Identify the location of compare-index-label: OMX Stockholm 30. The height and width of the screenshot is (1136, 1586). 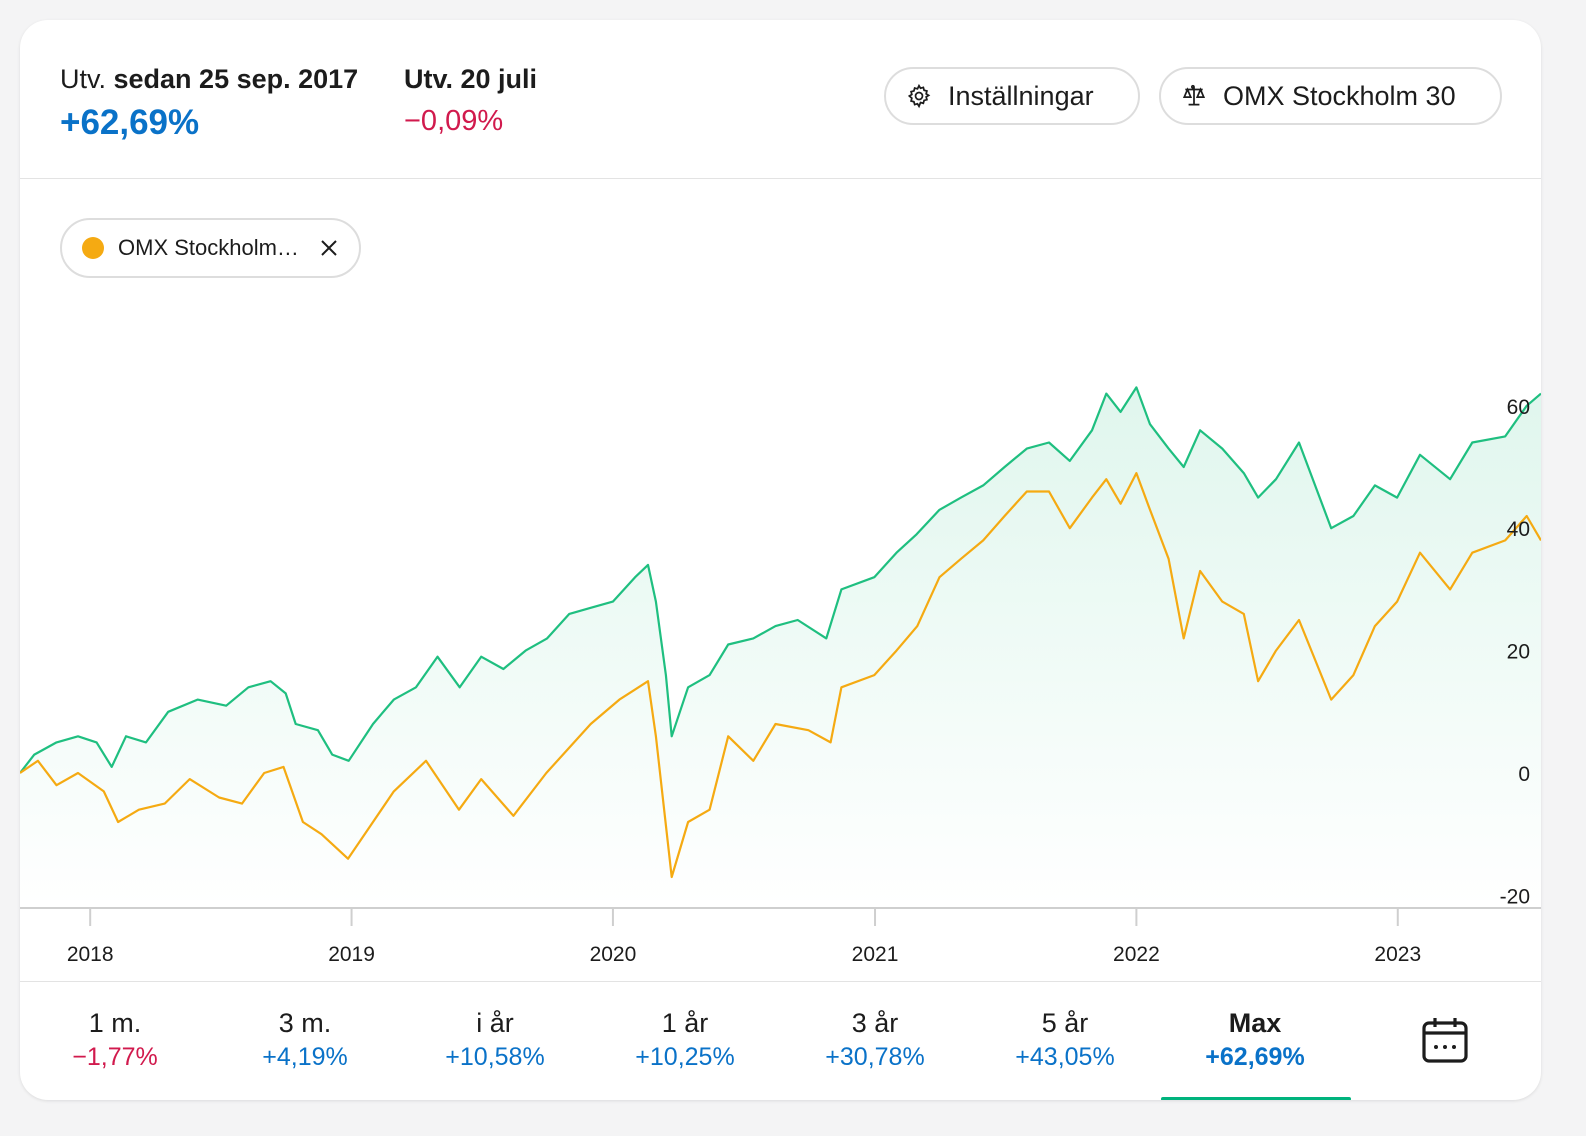
(1339, 95).